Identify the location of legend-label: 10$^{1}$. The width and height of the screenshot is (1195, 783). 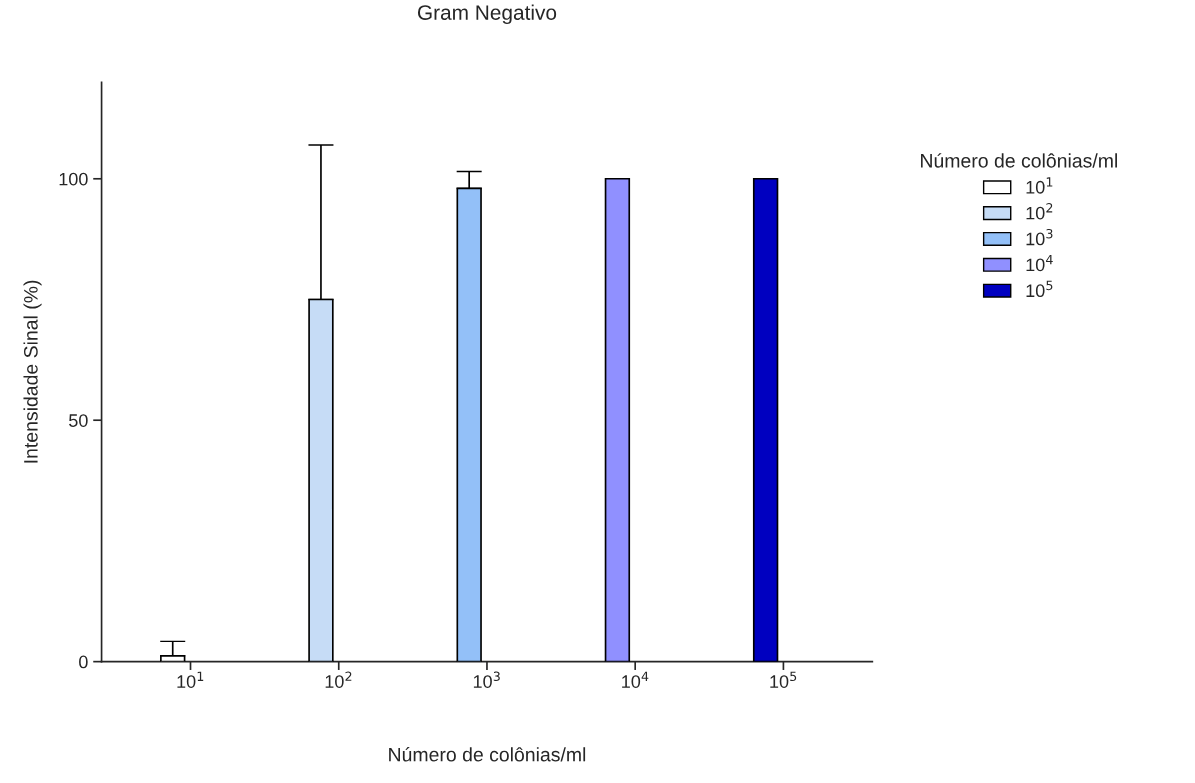
(1039, 185).